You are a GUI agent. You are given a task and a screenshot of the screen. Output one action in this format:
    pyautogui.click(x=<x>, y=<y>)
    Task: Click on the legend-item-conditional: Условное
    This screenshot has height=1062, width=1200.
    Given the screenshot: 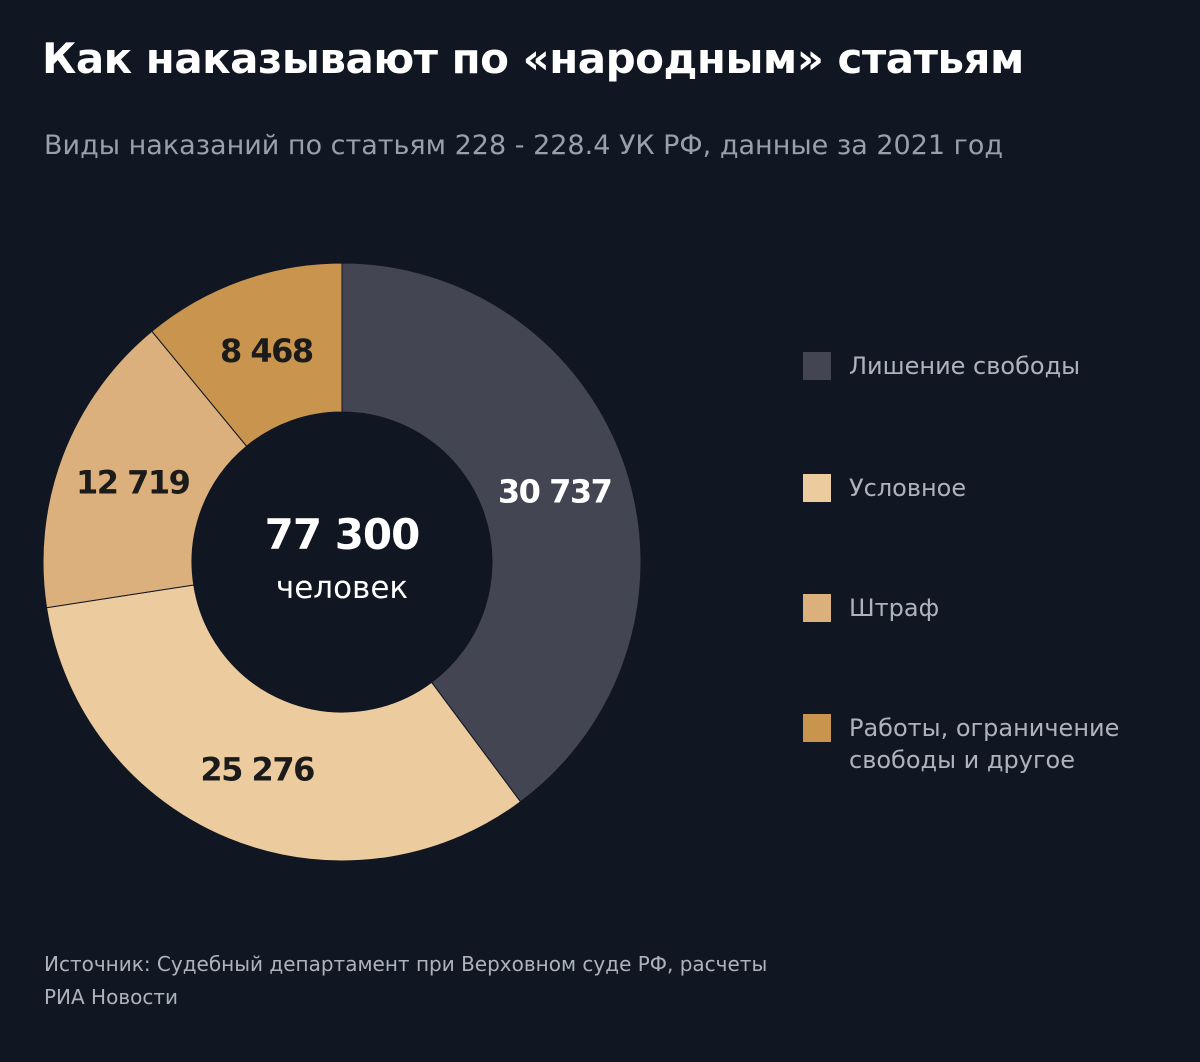 What is the action you would take?
    pyautogui.click(x=991, y=488)
    